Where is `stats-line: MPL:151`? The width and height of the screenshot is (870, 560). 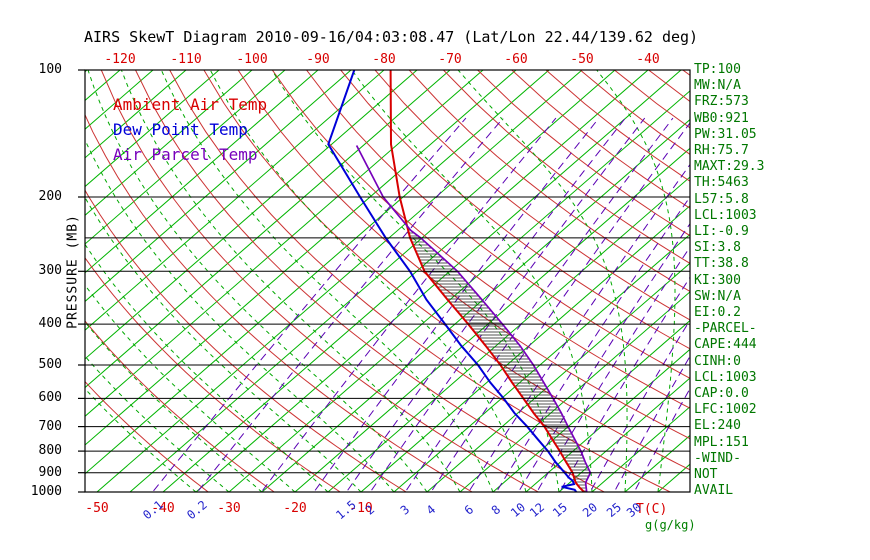 stats-line: MPL:151 is located at coordinates (721, 442).